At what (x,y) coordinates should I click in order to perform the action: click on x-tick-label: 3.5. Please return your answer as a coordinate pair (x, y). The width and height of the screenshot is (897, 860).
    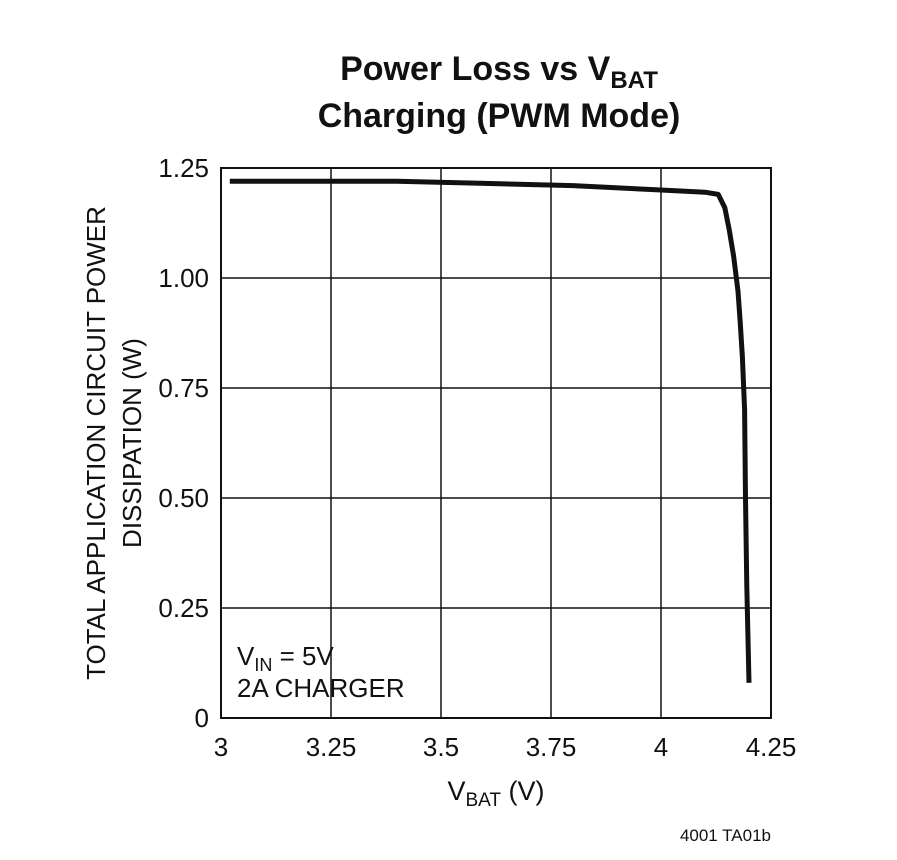
    Looking at the image, I should click on (441, 747).